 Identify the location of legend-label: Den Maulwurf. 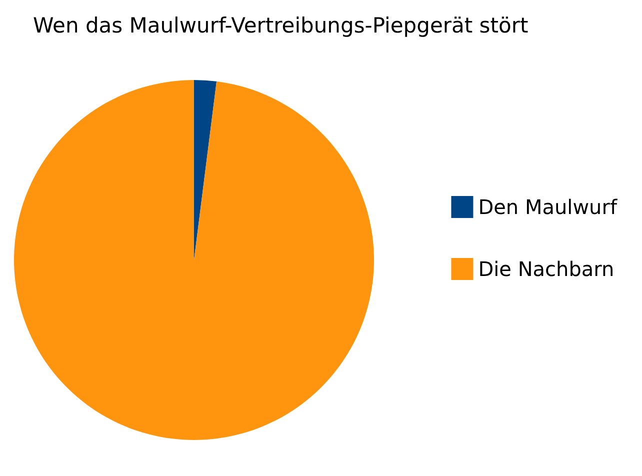
(548, 207).